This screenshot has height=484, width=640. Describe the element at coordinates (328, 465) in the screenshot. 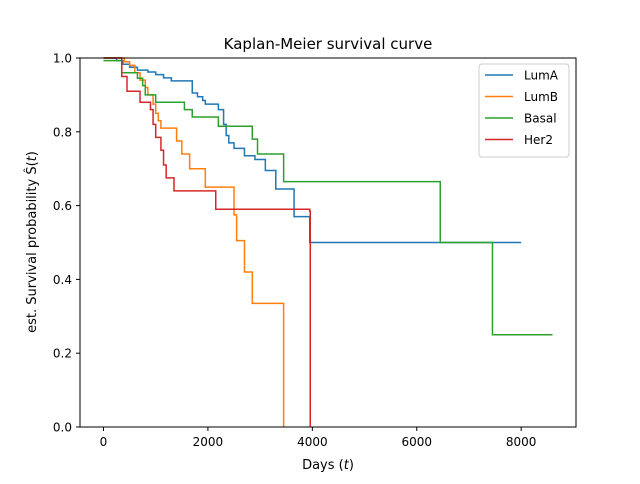

I see `x-axis-label: Days (t)` at that location.